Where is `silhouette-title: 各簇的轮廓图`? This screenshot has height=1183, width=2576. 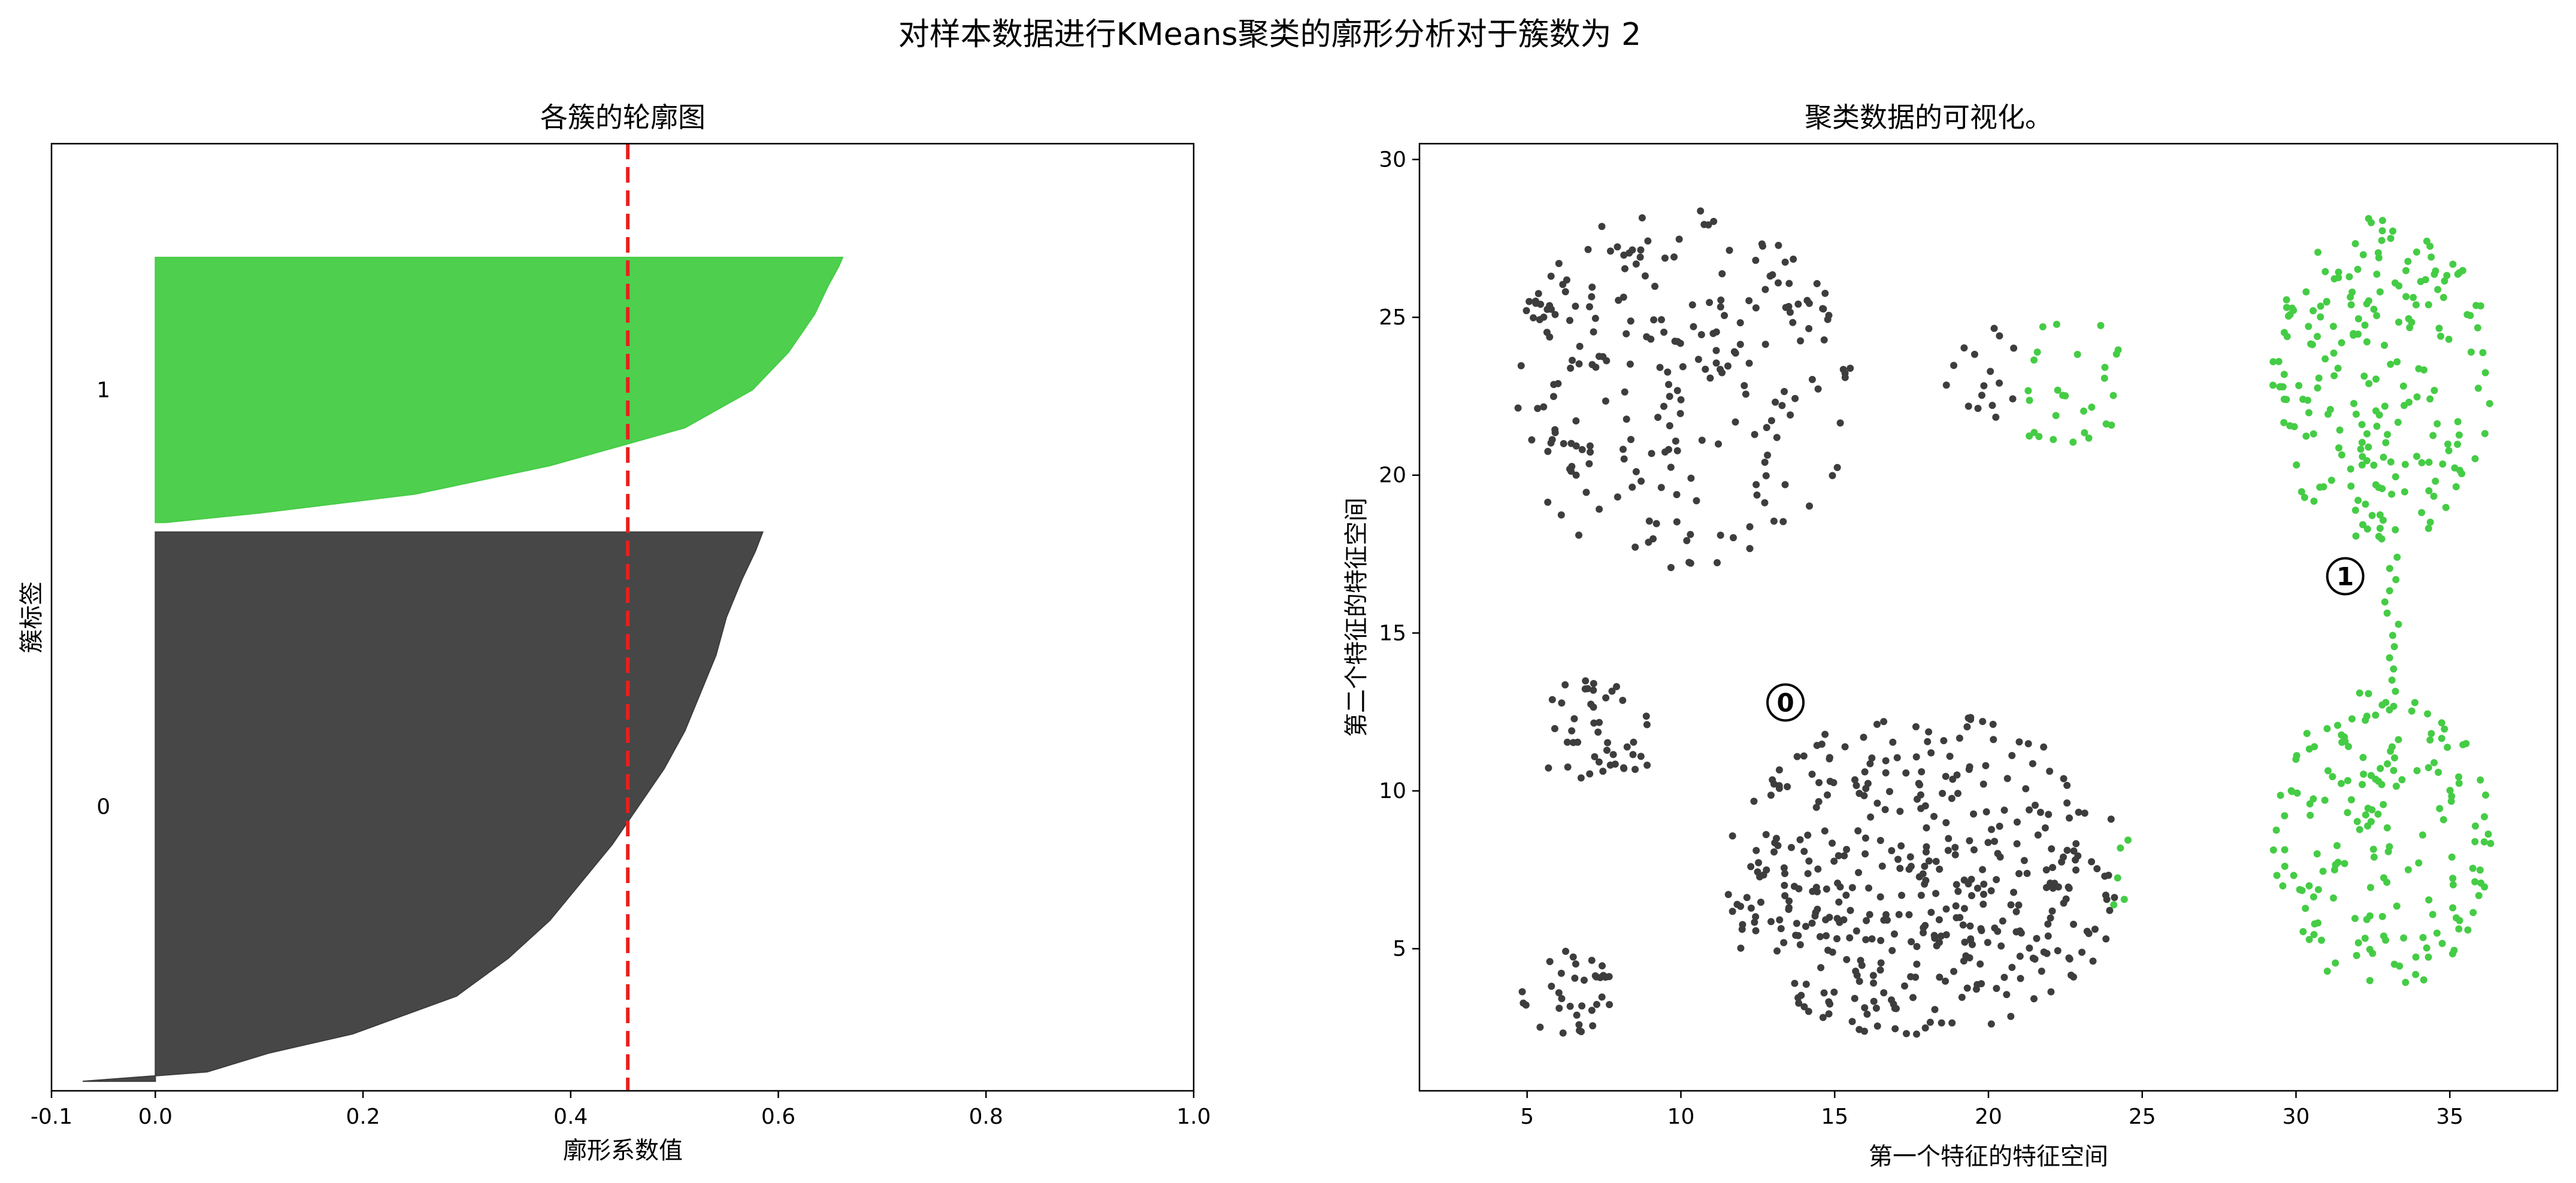 silhouette-title: 各簇的轮廓图 is located at coordinates (623, 117).